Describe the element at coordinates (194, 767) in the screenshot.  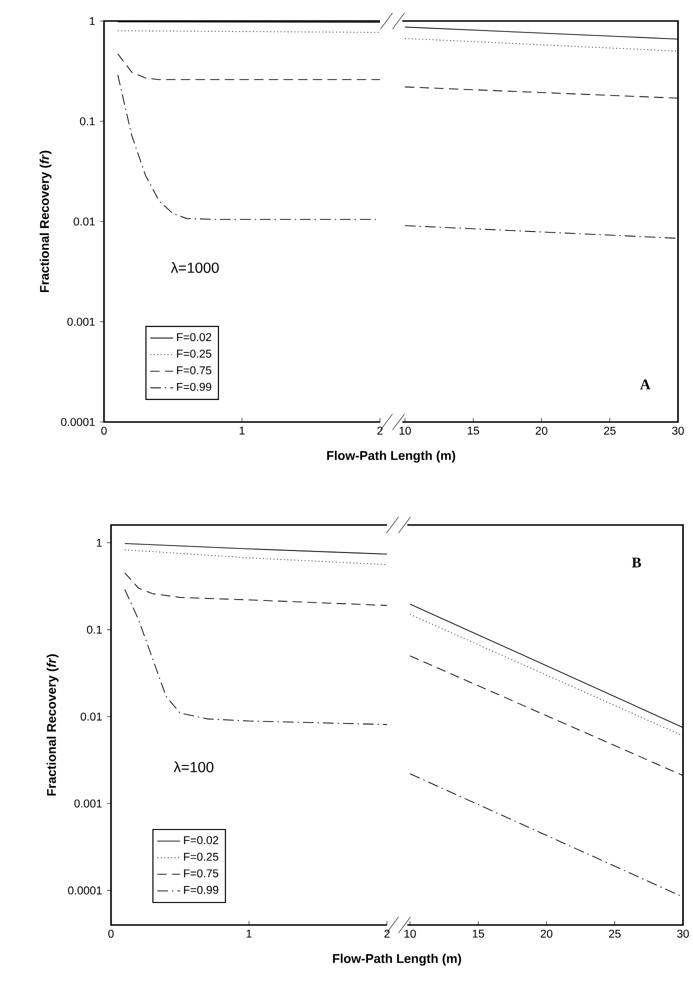
I see `annotation: λ=100` at that location.